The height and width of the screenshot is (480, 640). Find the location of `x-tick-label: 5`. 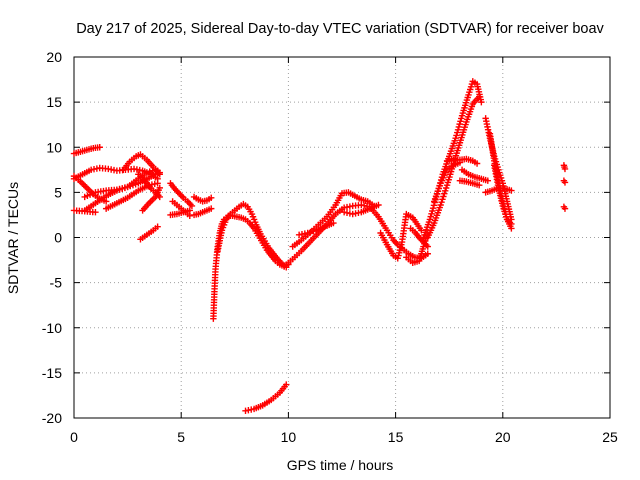

x-tick-label: 5 is located at coordinates (181, 437).